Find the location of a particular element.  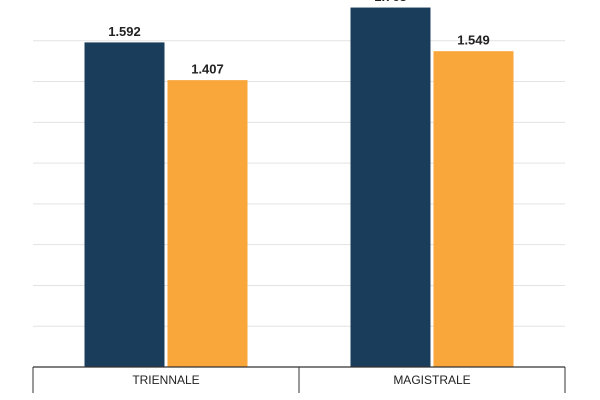

value-label: 1.407 is located at coordinates (207, 69).